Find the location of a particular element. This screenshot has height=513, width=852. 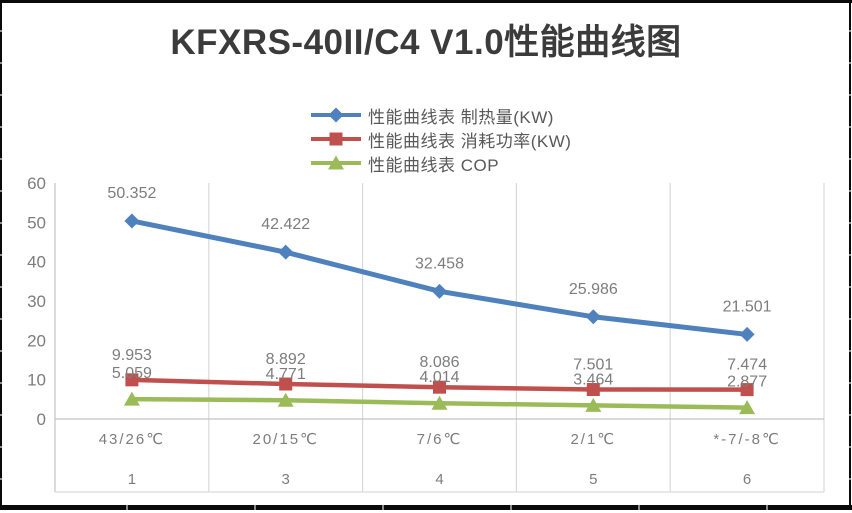

data-label: 5.059 is located at coordinates (132, 373).